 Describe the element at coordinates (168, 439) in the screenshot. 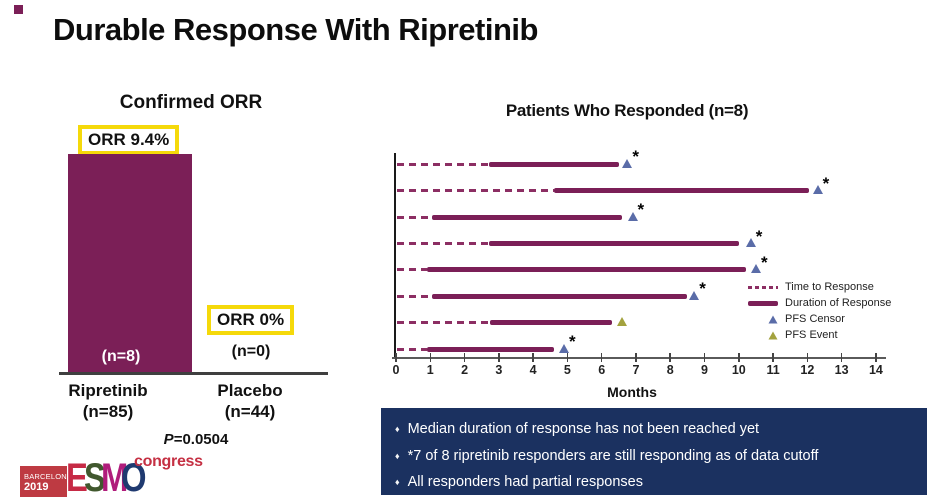

I see `p-symbol: P` at that location.